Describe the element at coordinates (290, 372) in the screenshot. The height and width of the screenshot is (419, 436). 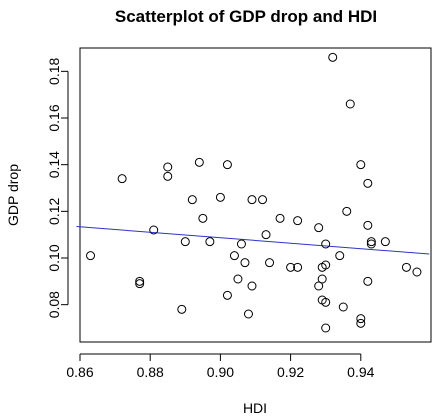
I see `x-tick-label: 0.92` at that location.